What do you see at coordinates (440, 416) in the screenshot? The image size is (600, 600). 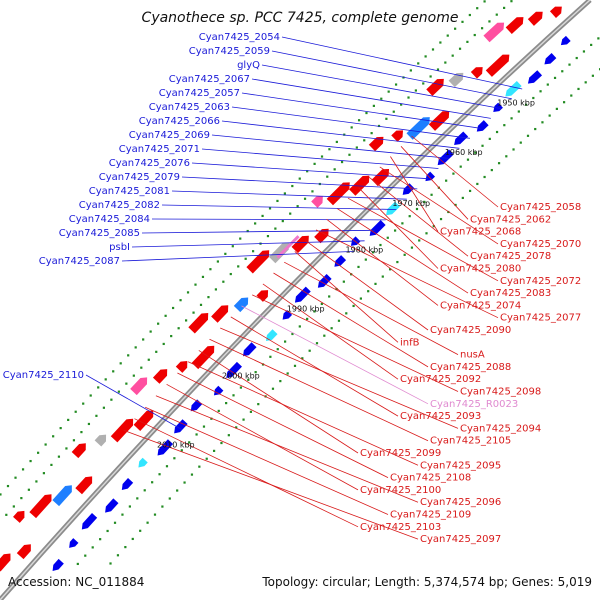 I see `gene-label: Cyan7425_2093` at bounding box center [440, 416].